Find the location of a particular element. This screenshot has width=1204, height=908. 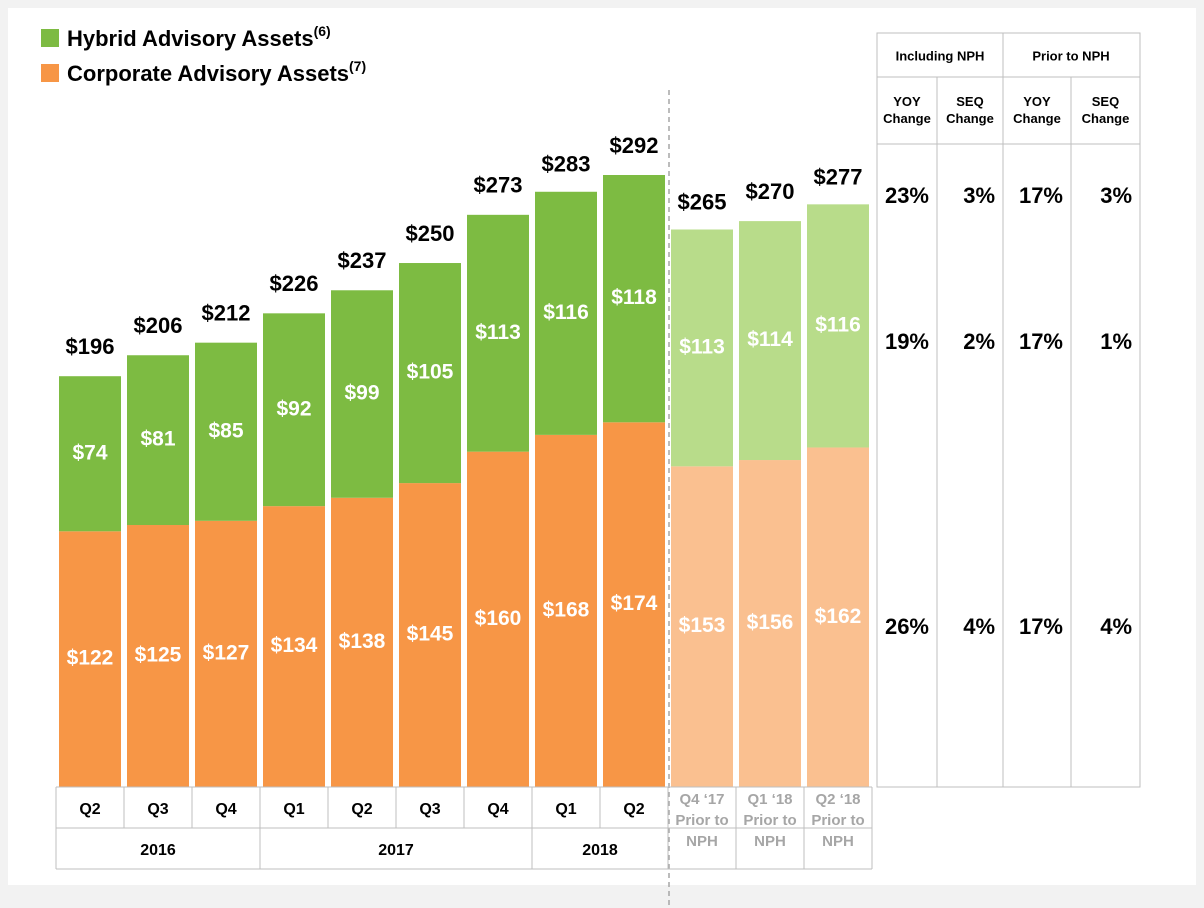

value-label: $168 is located at coordinates (566, 609).